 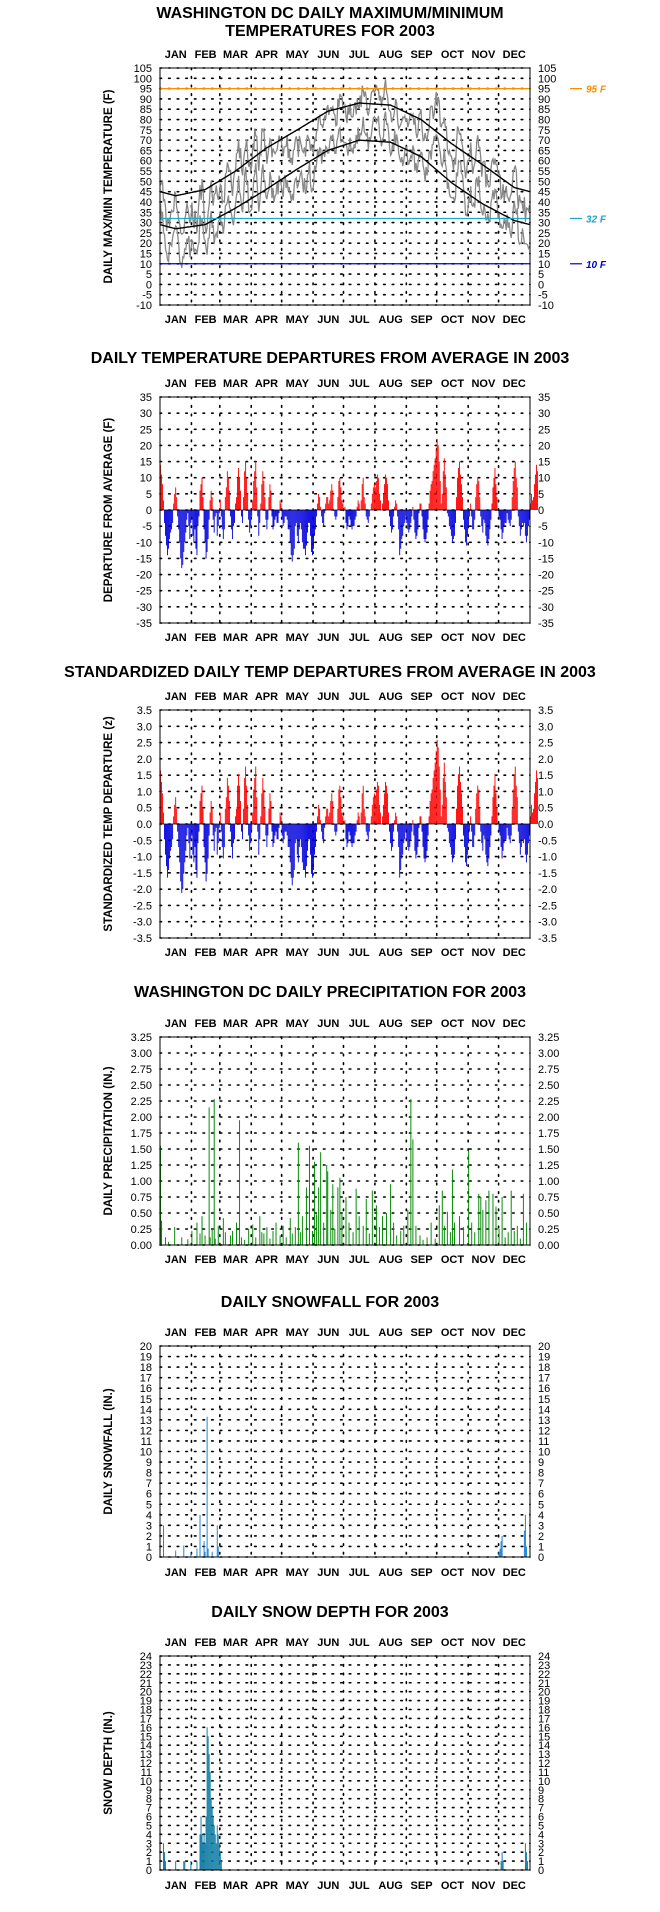 What do you see at coordinates (359, 697) in the screenshot?
I see `month-label-top: JUL` at bounding box center [359, 697].